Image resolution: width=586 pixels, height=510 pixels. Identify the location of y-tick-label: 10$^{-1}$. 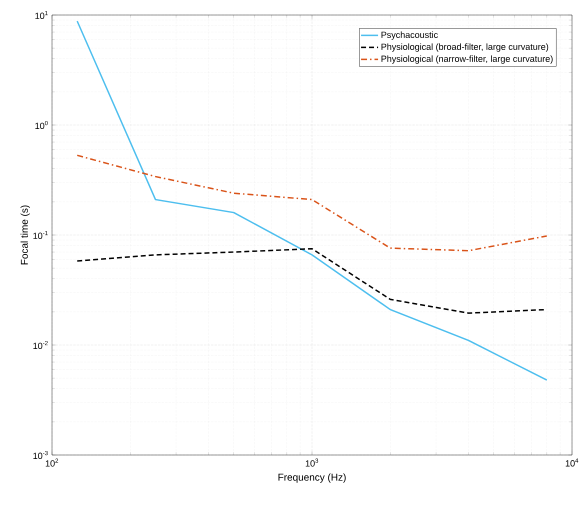
(40, 235).